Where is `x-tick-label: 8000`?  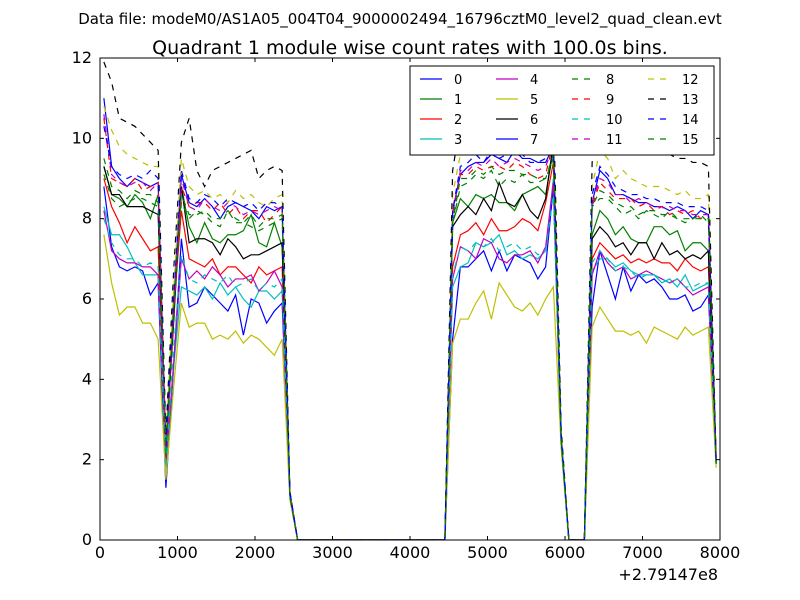
x-tick-label: 8000 is located at coordinates (720, 552).